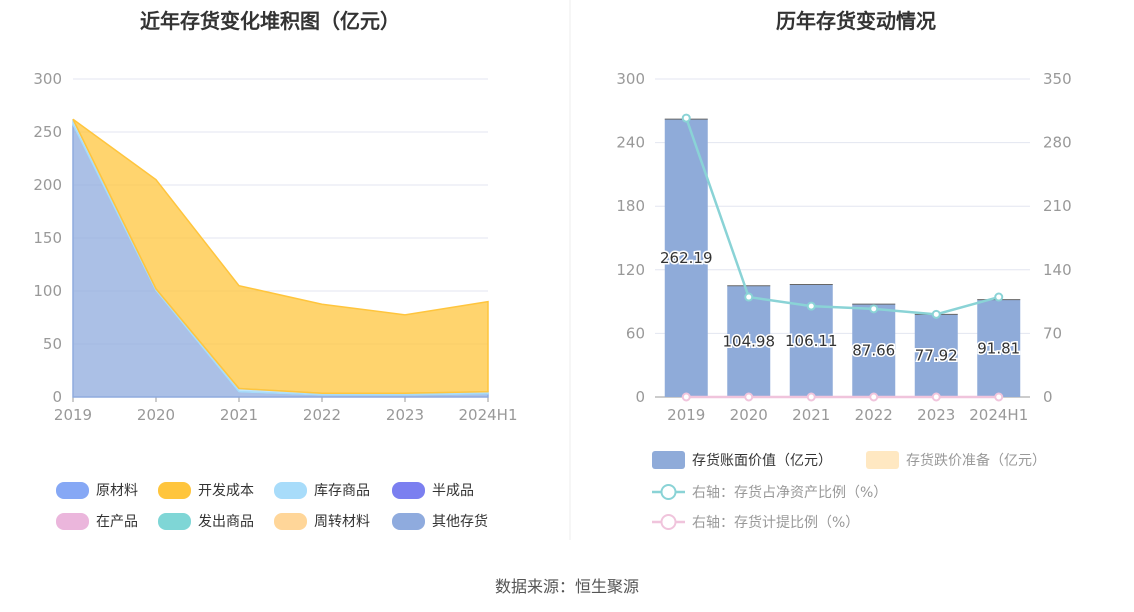  Describe the element at coordinates (453, 491) in the screenshot. I see `left-legend-label: 半成品` at that location.